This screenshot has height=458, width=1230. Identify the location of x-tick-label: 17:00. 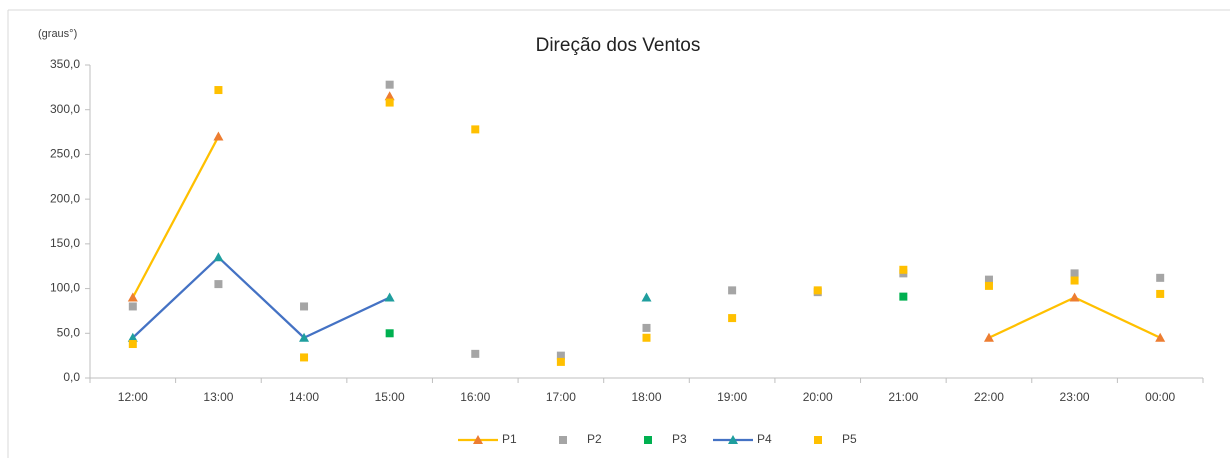
(561, 397).